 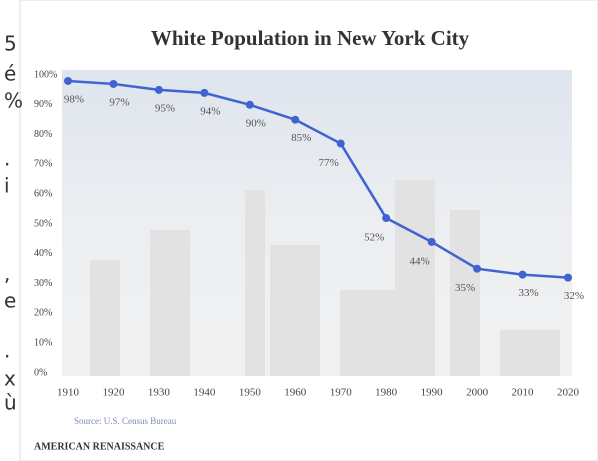 I want to click on x-tick-label: 1950, so click(x=250, y=393).